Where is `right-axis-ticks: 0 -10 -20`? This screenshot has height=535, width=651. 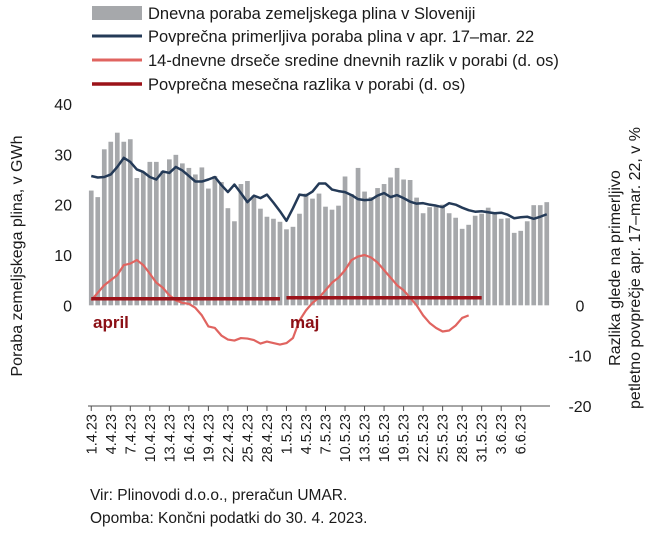
right-axis-ticks: 0 -10 -20 is located at coordinates (579, 357).